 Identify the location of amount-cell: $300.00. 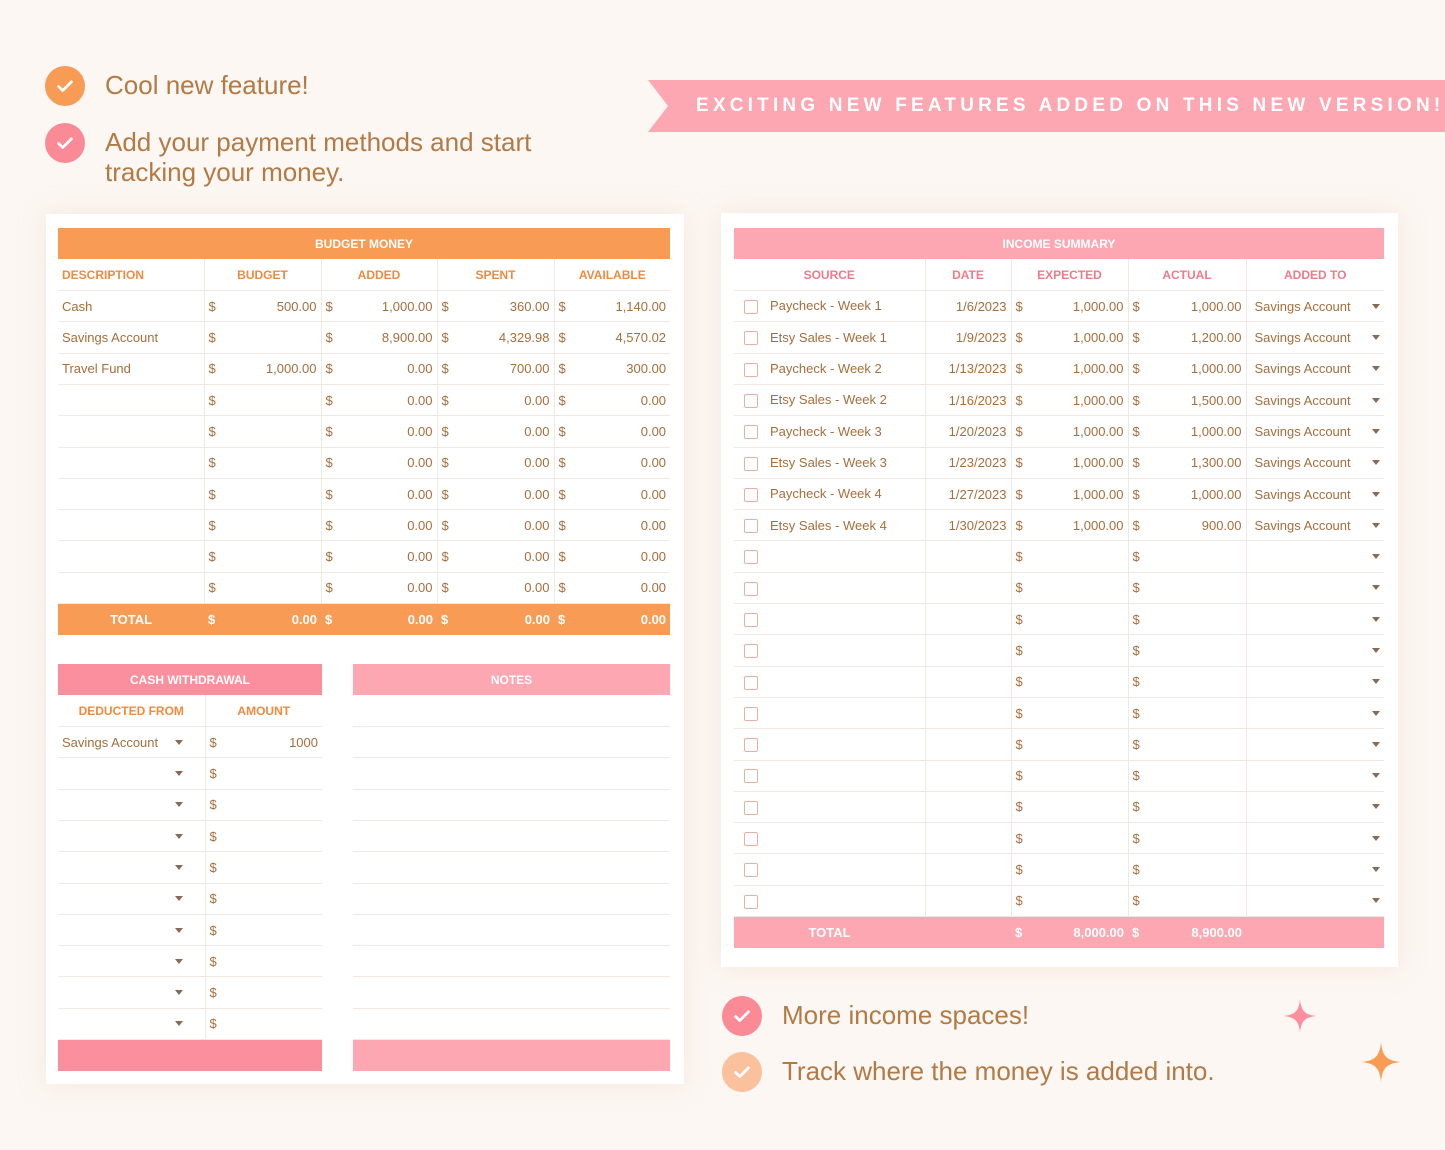
(612, 369).